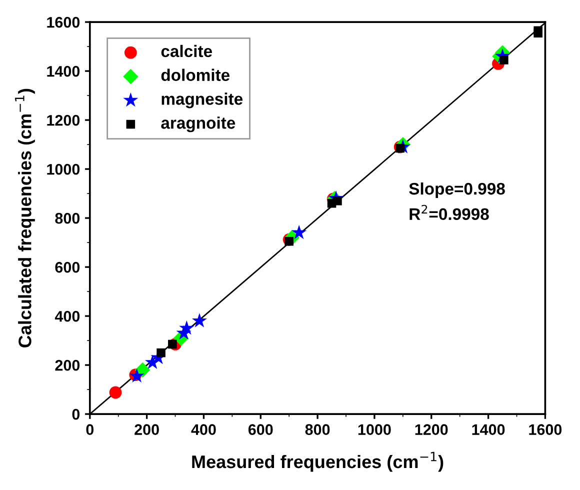  I want to click on x-tick-label: 1600, so click(545, 429).